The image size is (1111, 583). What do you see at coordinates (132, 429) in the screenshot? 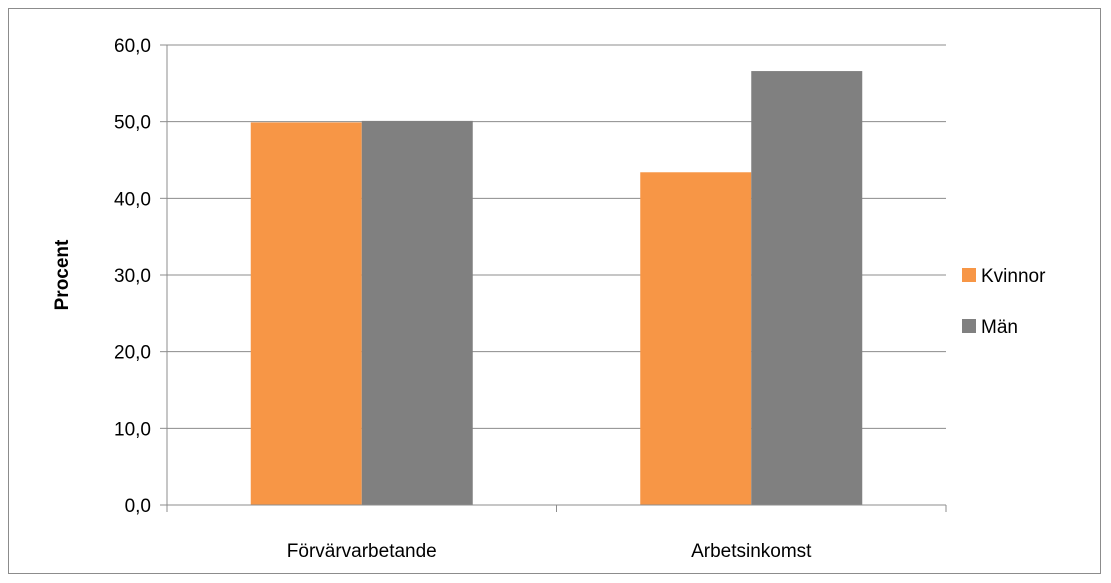
I see `y-tick-label: 10,0` at bounding box center [132, 429].